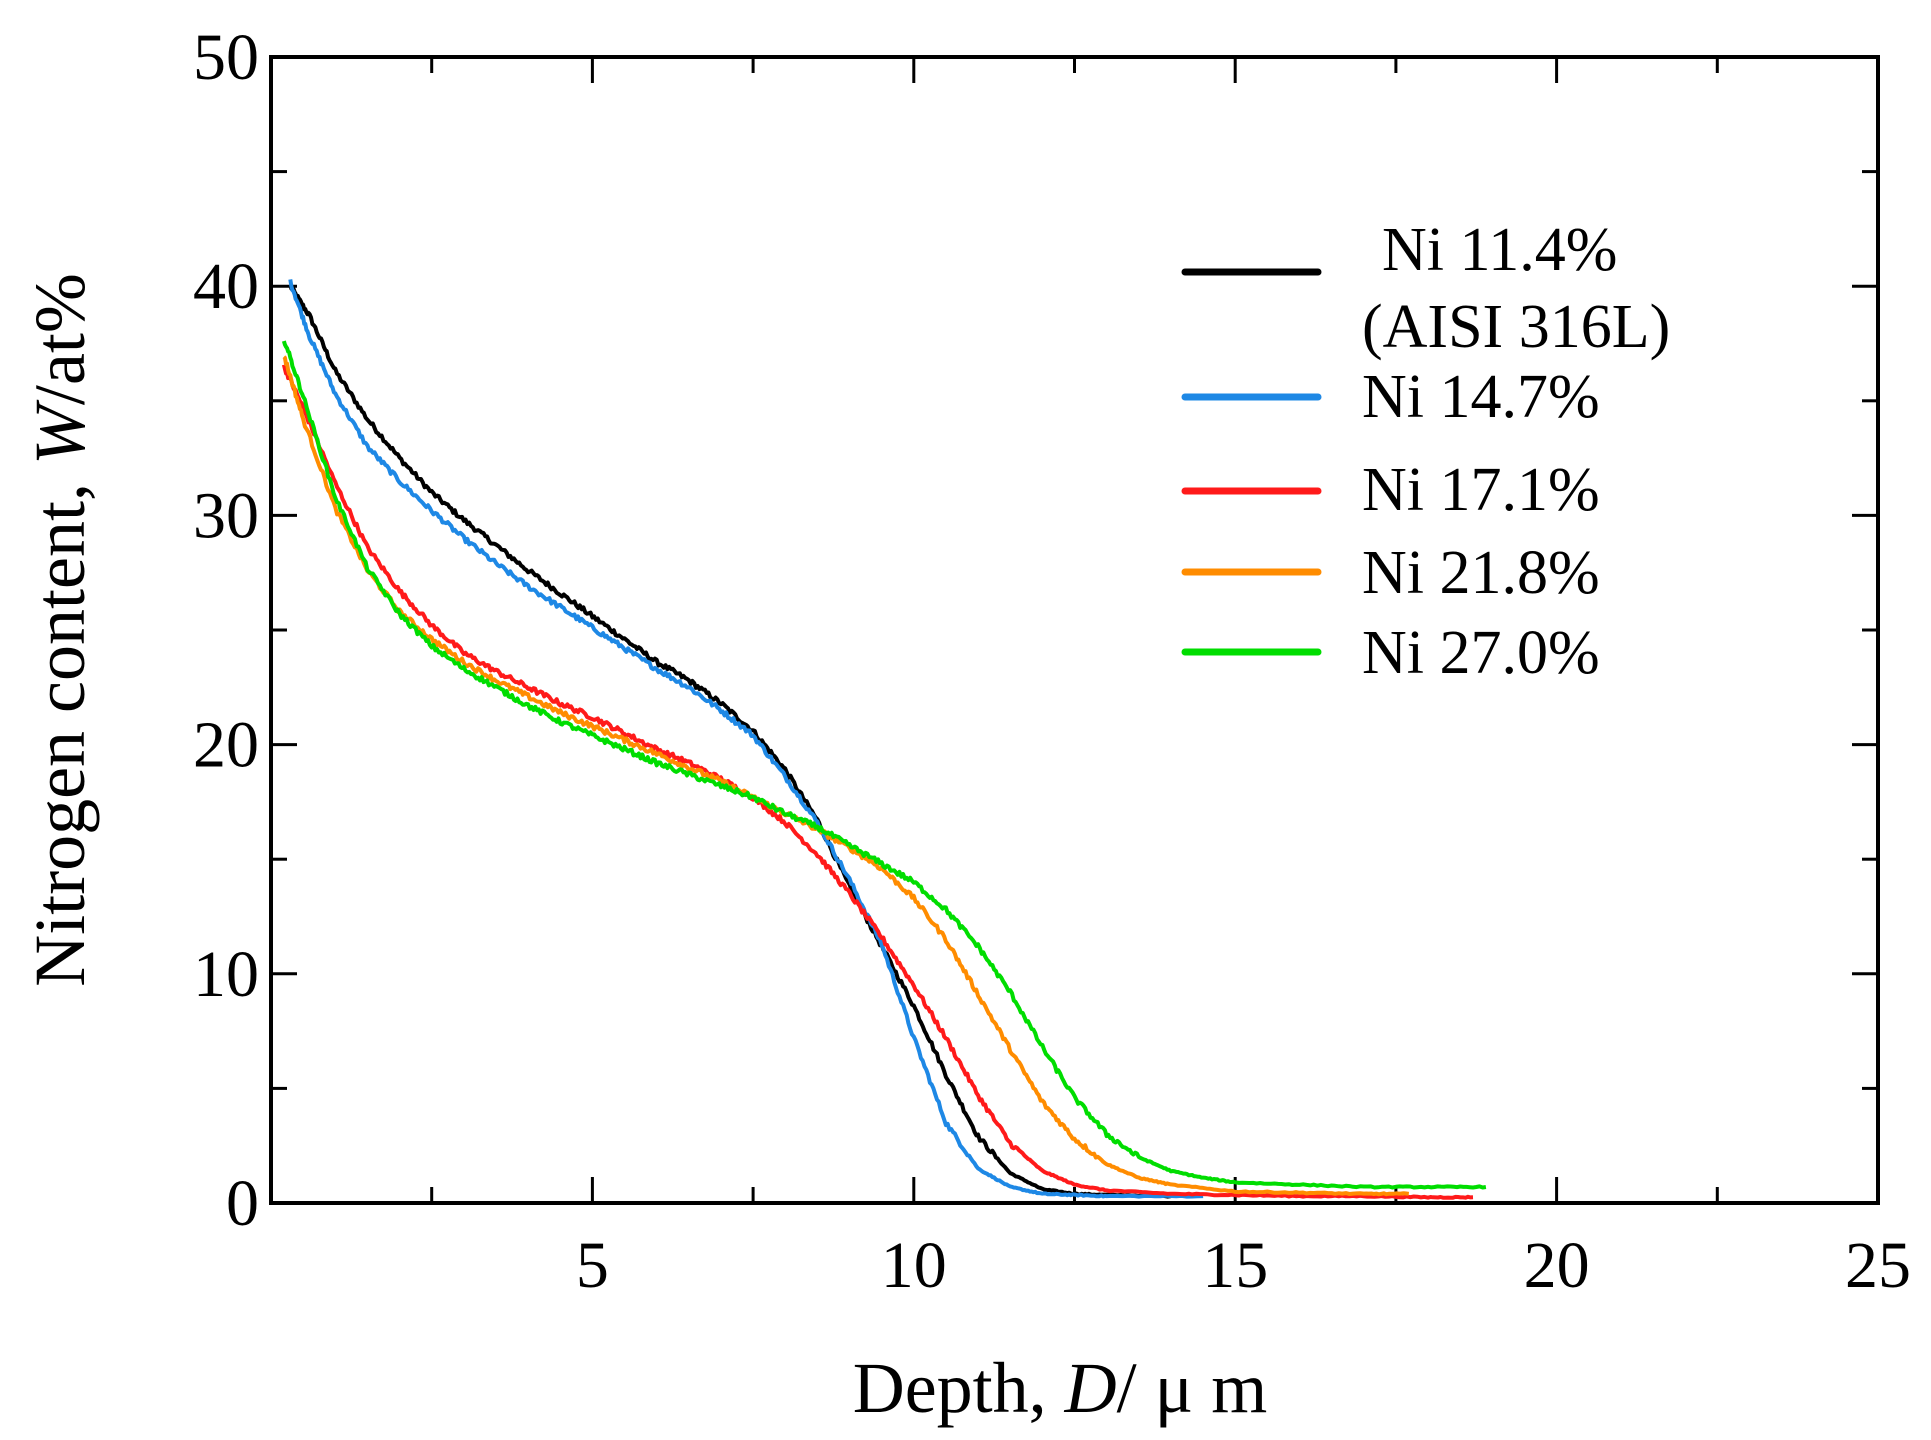  Describe the element at coordinates (1499, 250) in the screenshot. I see `legend-label-1: Ni 11.4%` at that location.